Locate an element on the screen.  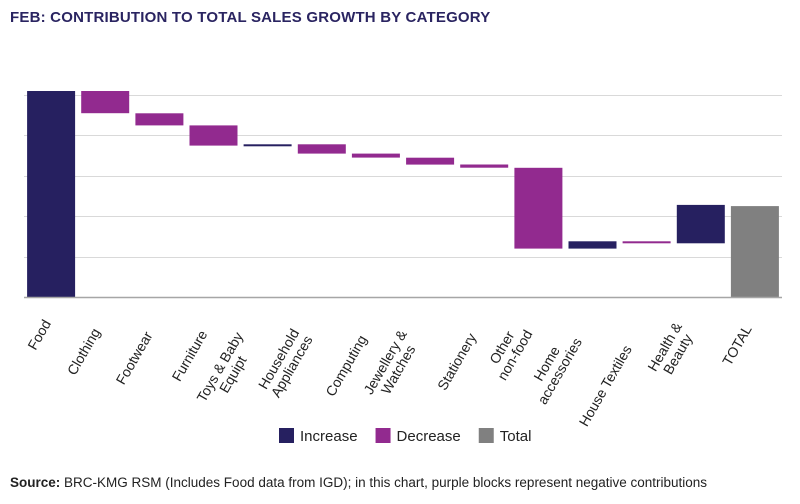
source-label: Source: is located at coordinates (35, 482).